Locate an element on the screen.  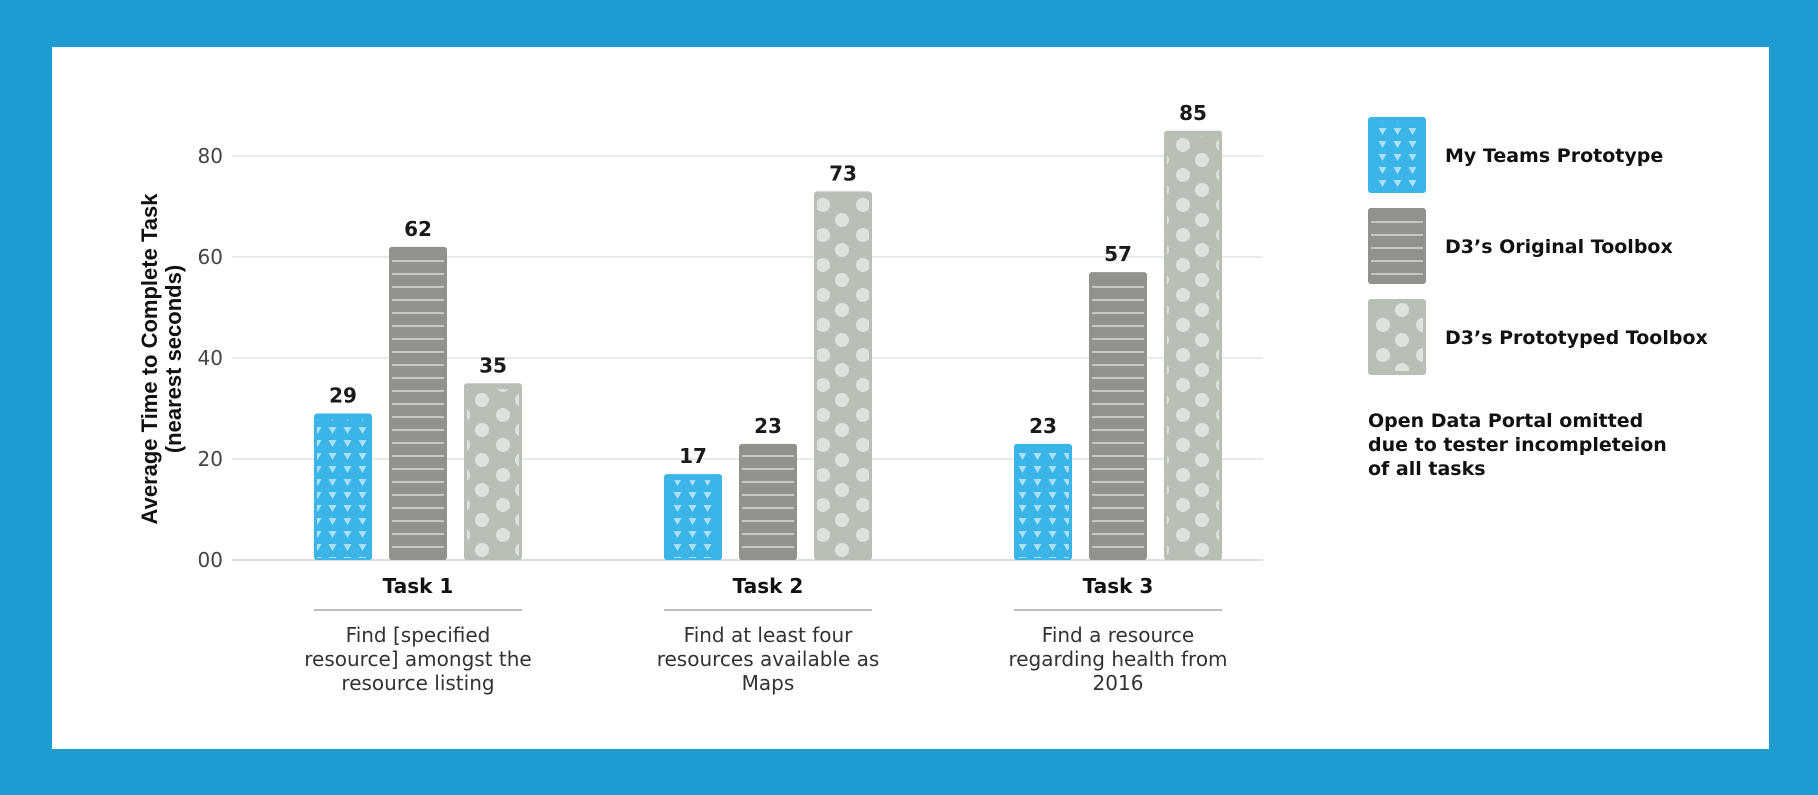
note-line: Open Data Portal omitted is located at coordinates (1505, 421).